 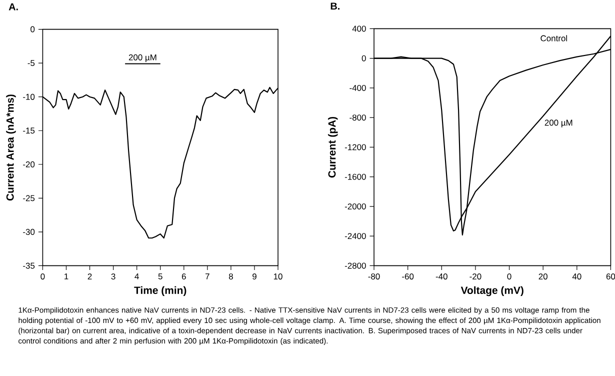 What do you see at coordinates (359, 29) in the screenshot?
I see `y-tick-label: 400` at bounding box center [359, 29].